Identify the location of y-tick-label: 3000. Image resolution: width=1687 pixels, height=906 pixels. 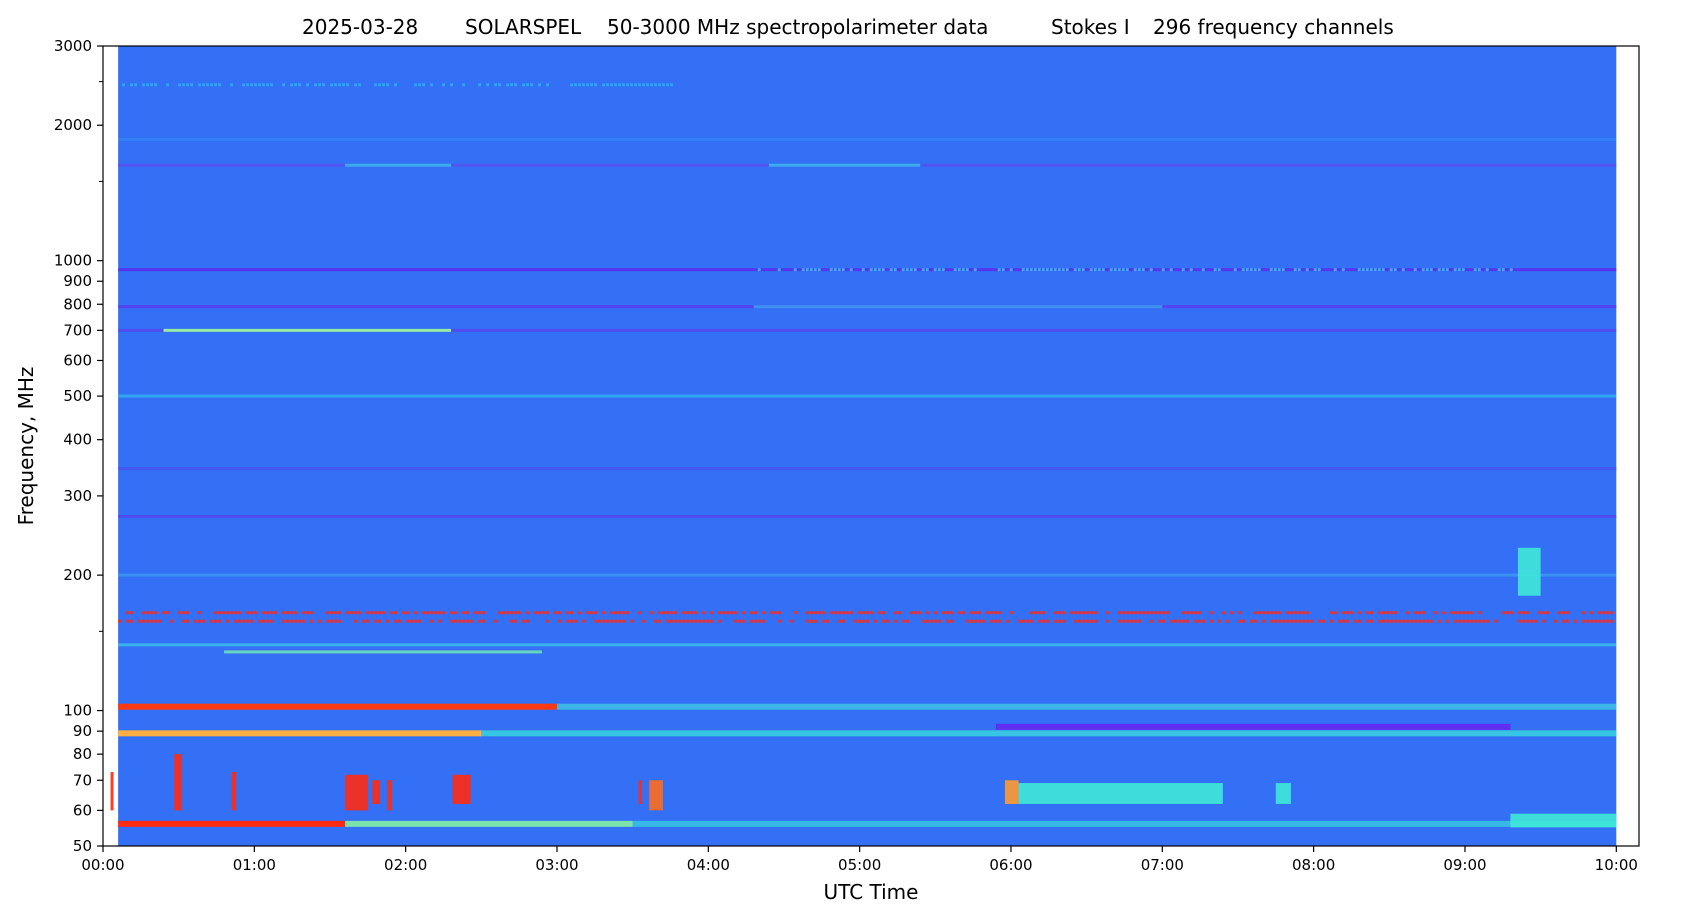
(73, 46).